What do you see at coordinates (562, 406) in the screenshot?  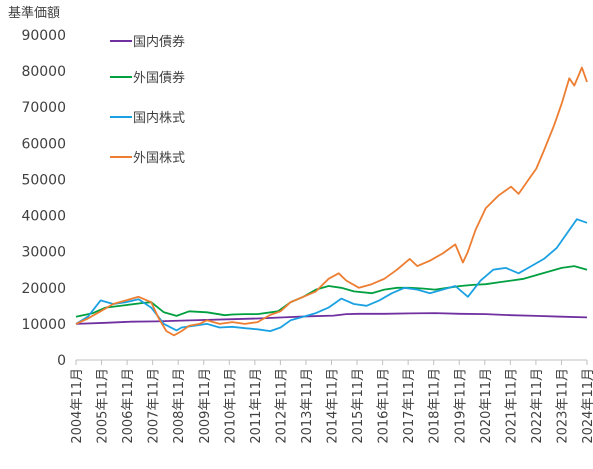 I see `x-tick-label: 2023年11月` at bounding box center [562, 406].